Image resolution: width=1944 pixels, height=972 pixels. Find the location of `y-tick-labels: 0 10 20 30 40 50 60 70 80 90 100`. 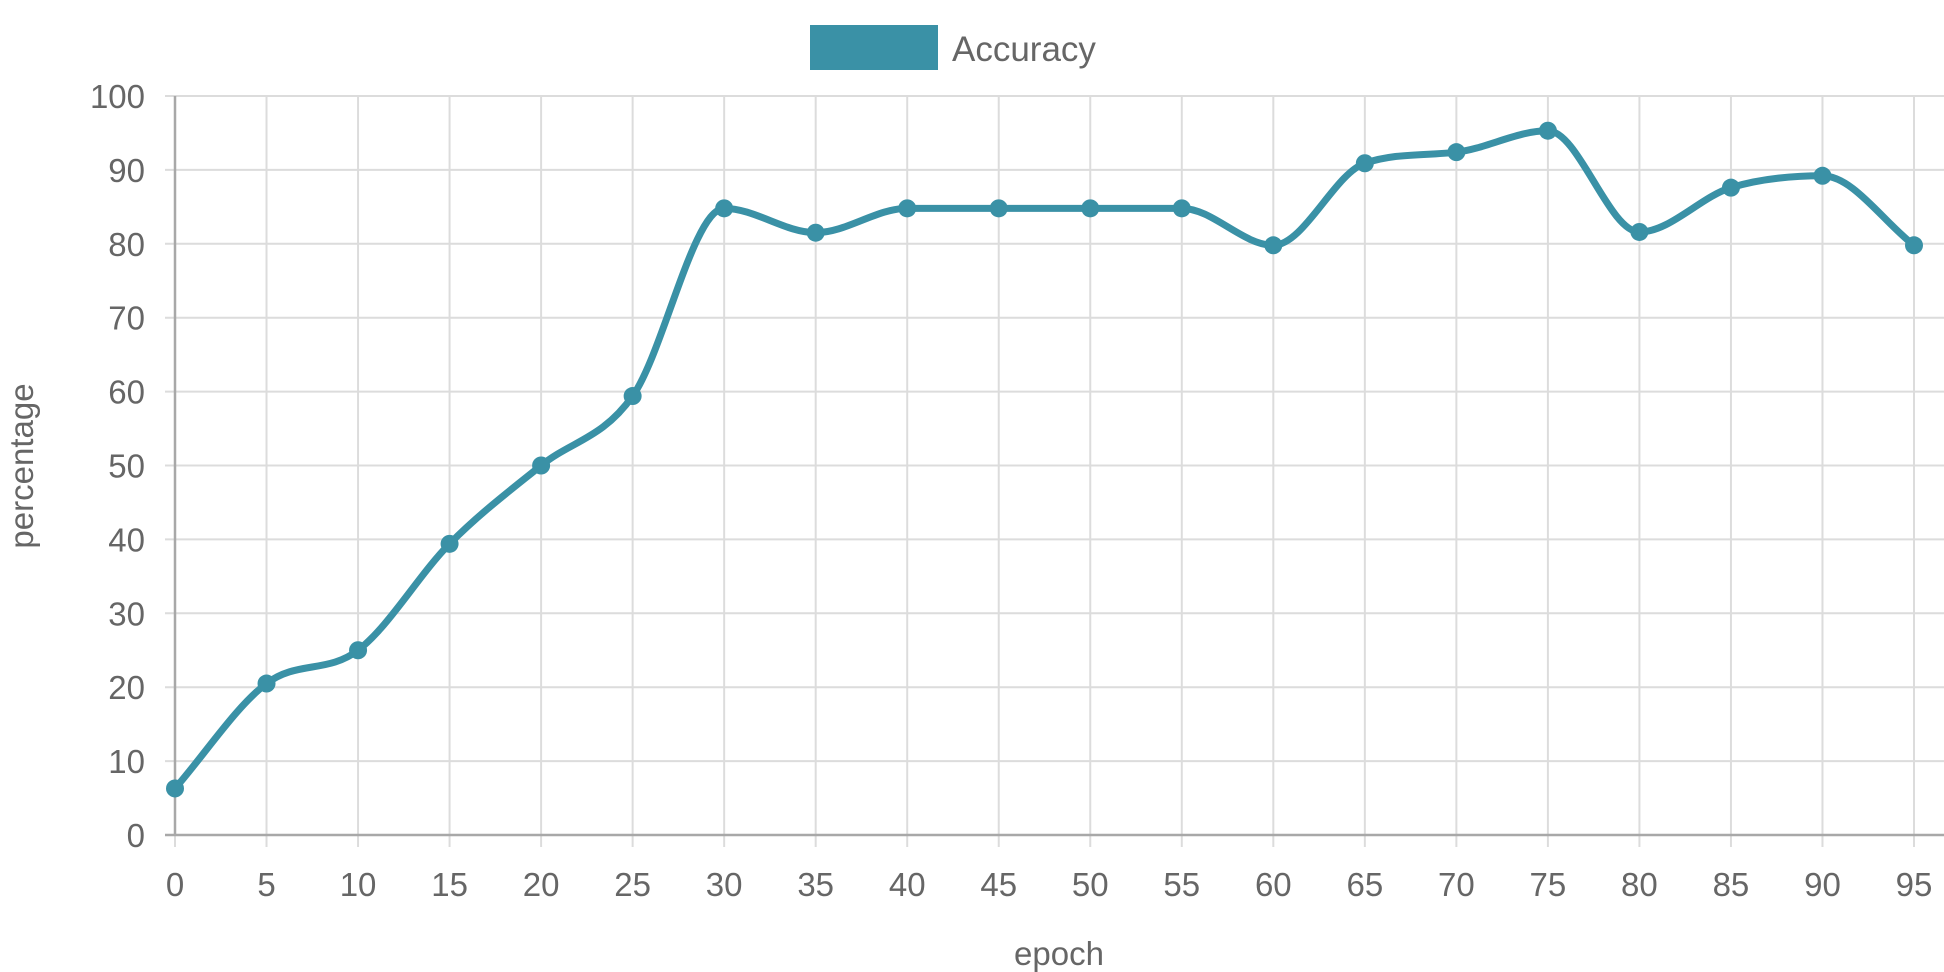

y-tick-labels: 0 10 20 30 40 50 60 70 80 90 100 is located at coordinates (117, 466).